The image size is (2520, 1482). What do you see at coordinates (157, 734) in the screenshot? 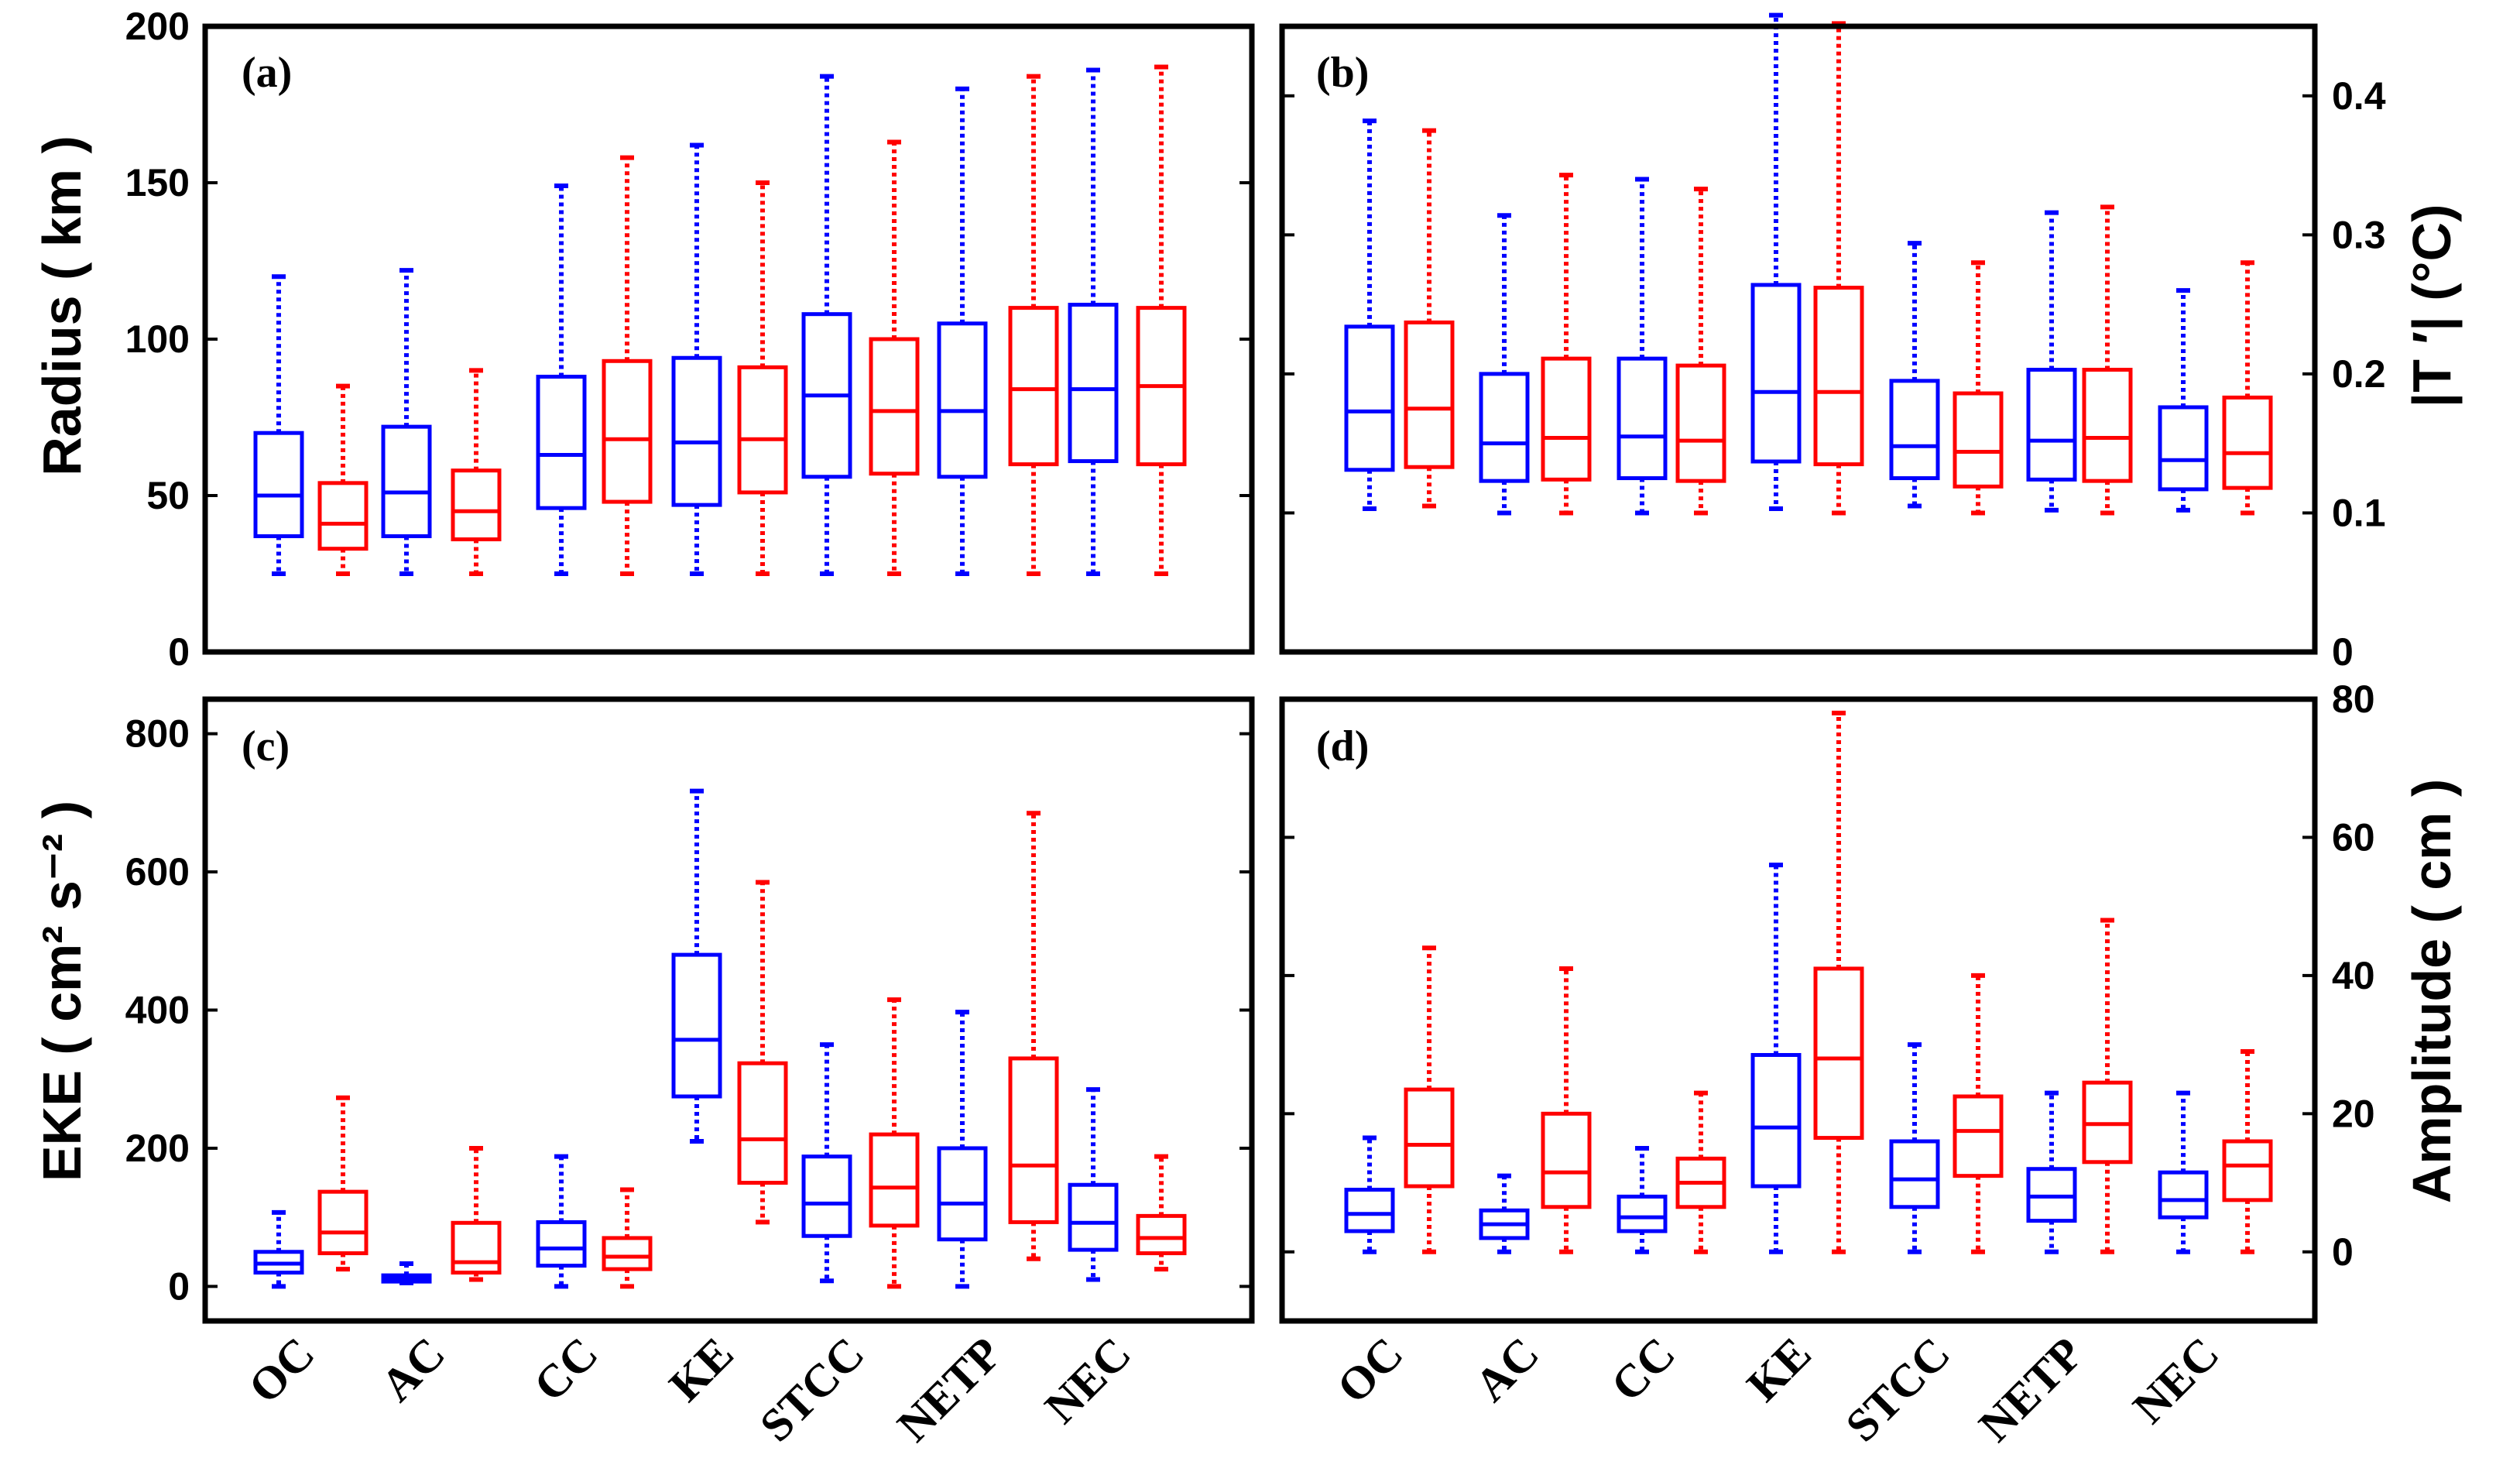
I see `ytick-label: 800` at bounding box center [157, 734].